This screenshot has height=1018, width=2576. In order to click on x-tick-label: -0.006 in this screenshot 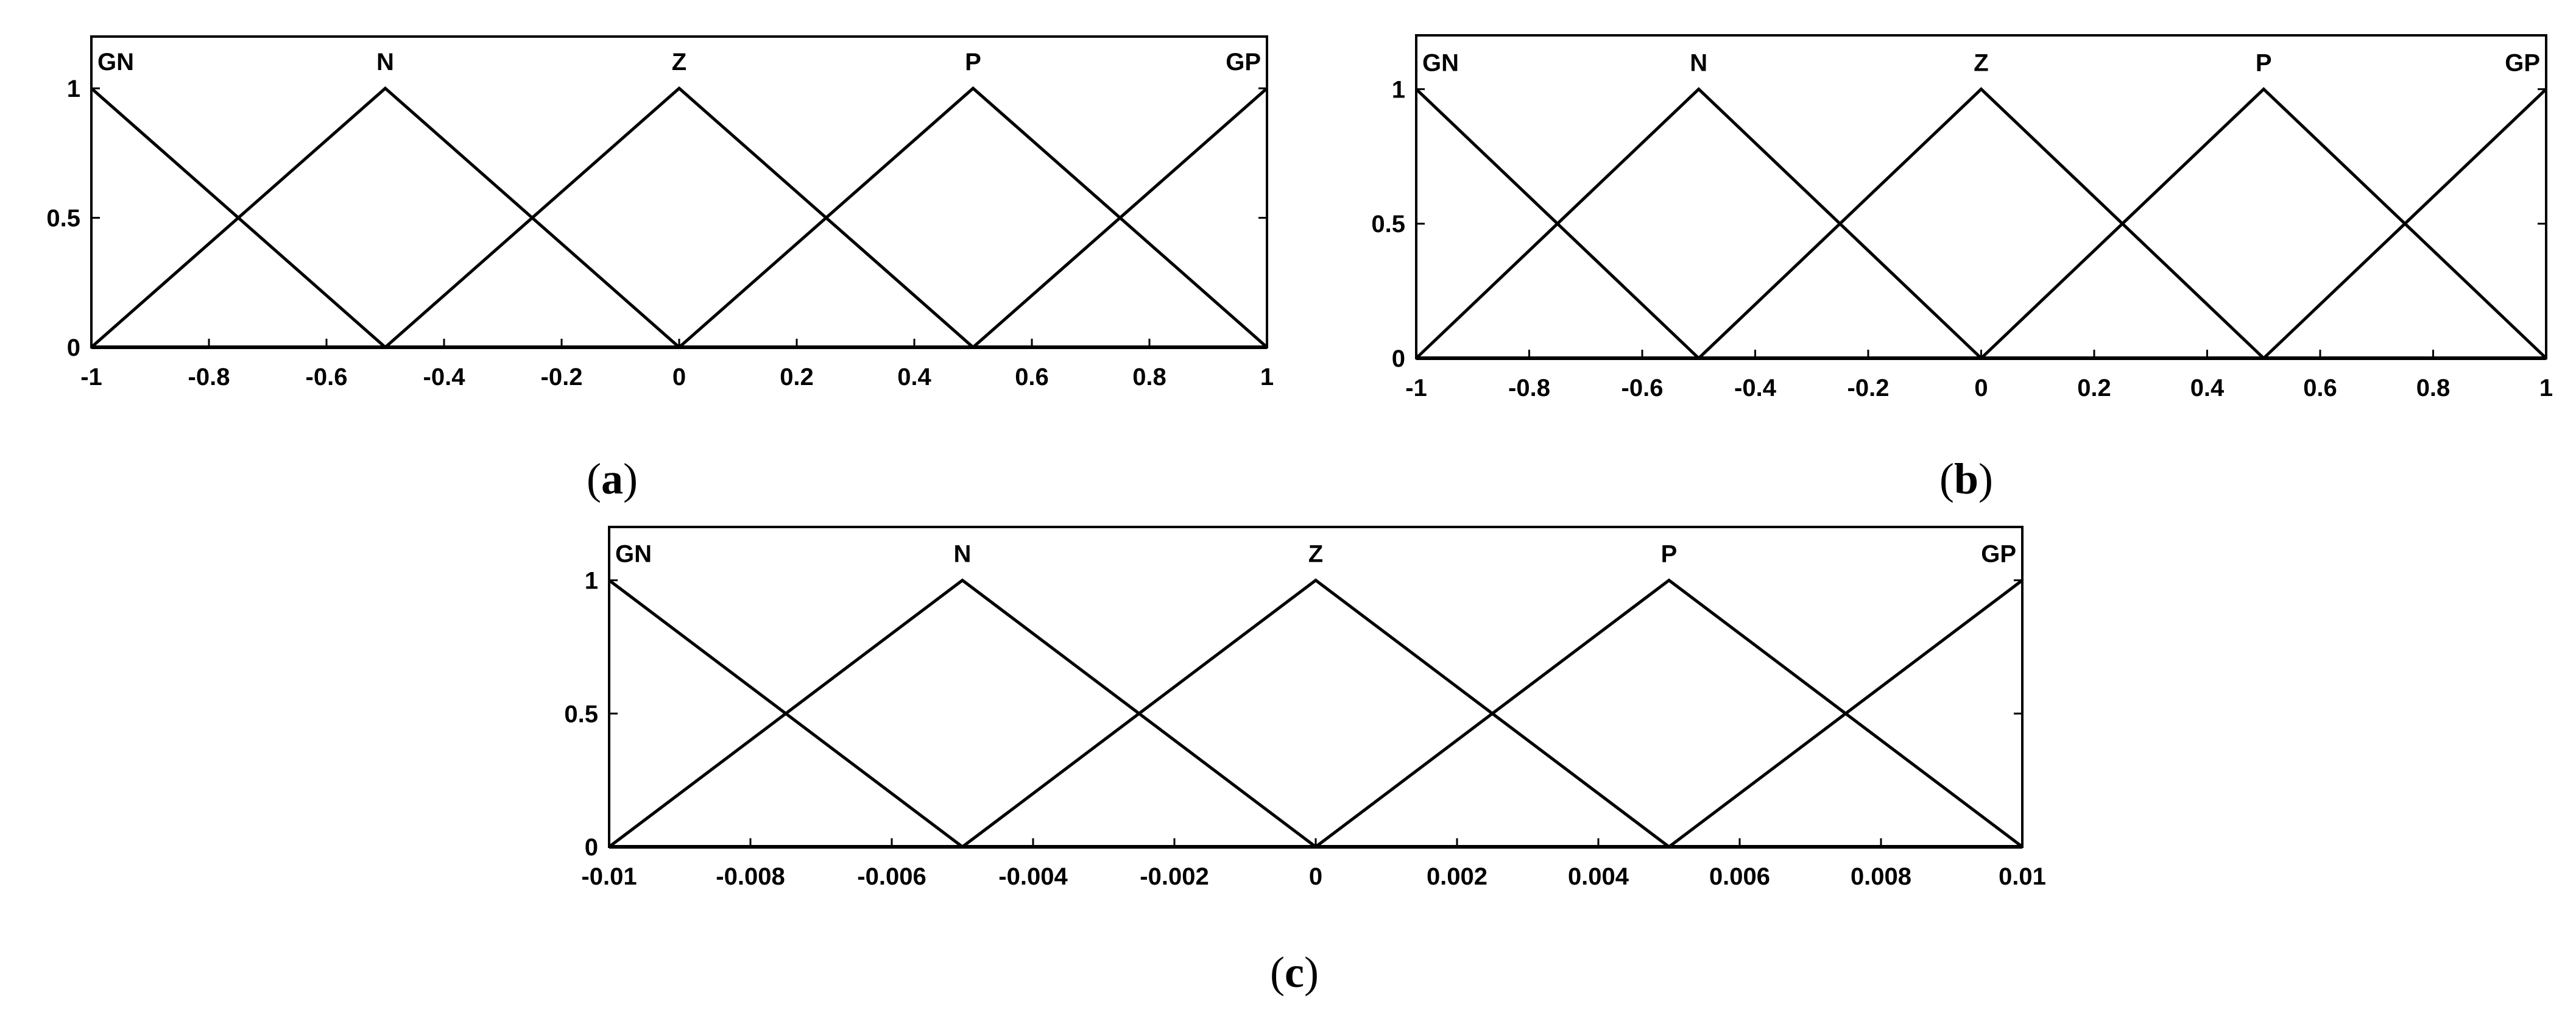, I will do `click(892, 877)`.